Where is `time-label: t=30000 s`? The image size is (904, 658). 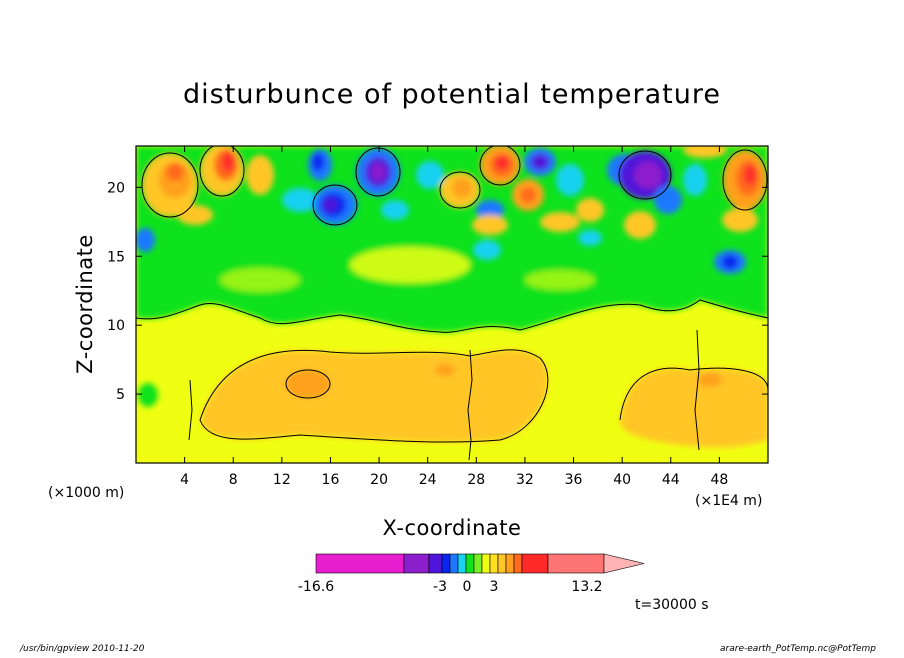 time-label: t=30000 s is located at coordinates (672, 605).